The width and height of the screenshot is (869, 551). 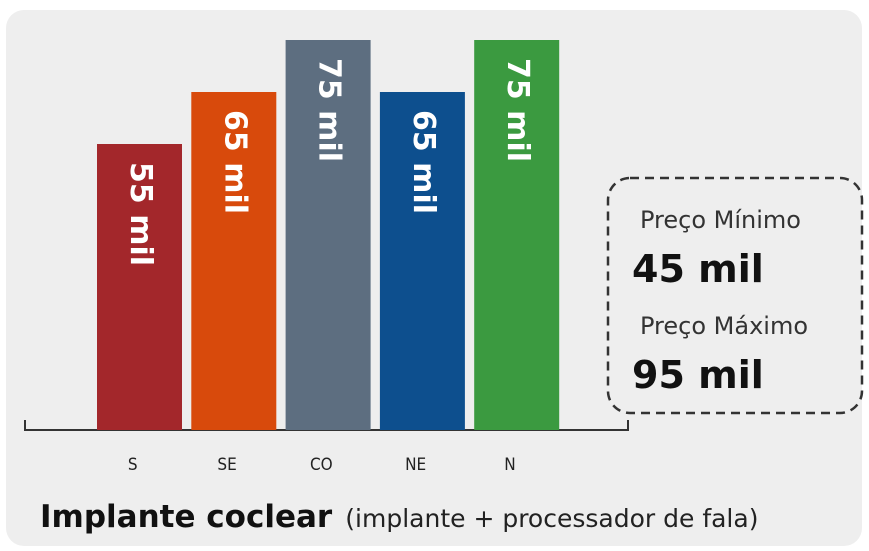 I want to click on x-tick-label: S, so click(x=133, y=465).